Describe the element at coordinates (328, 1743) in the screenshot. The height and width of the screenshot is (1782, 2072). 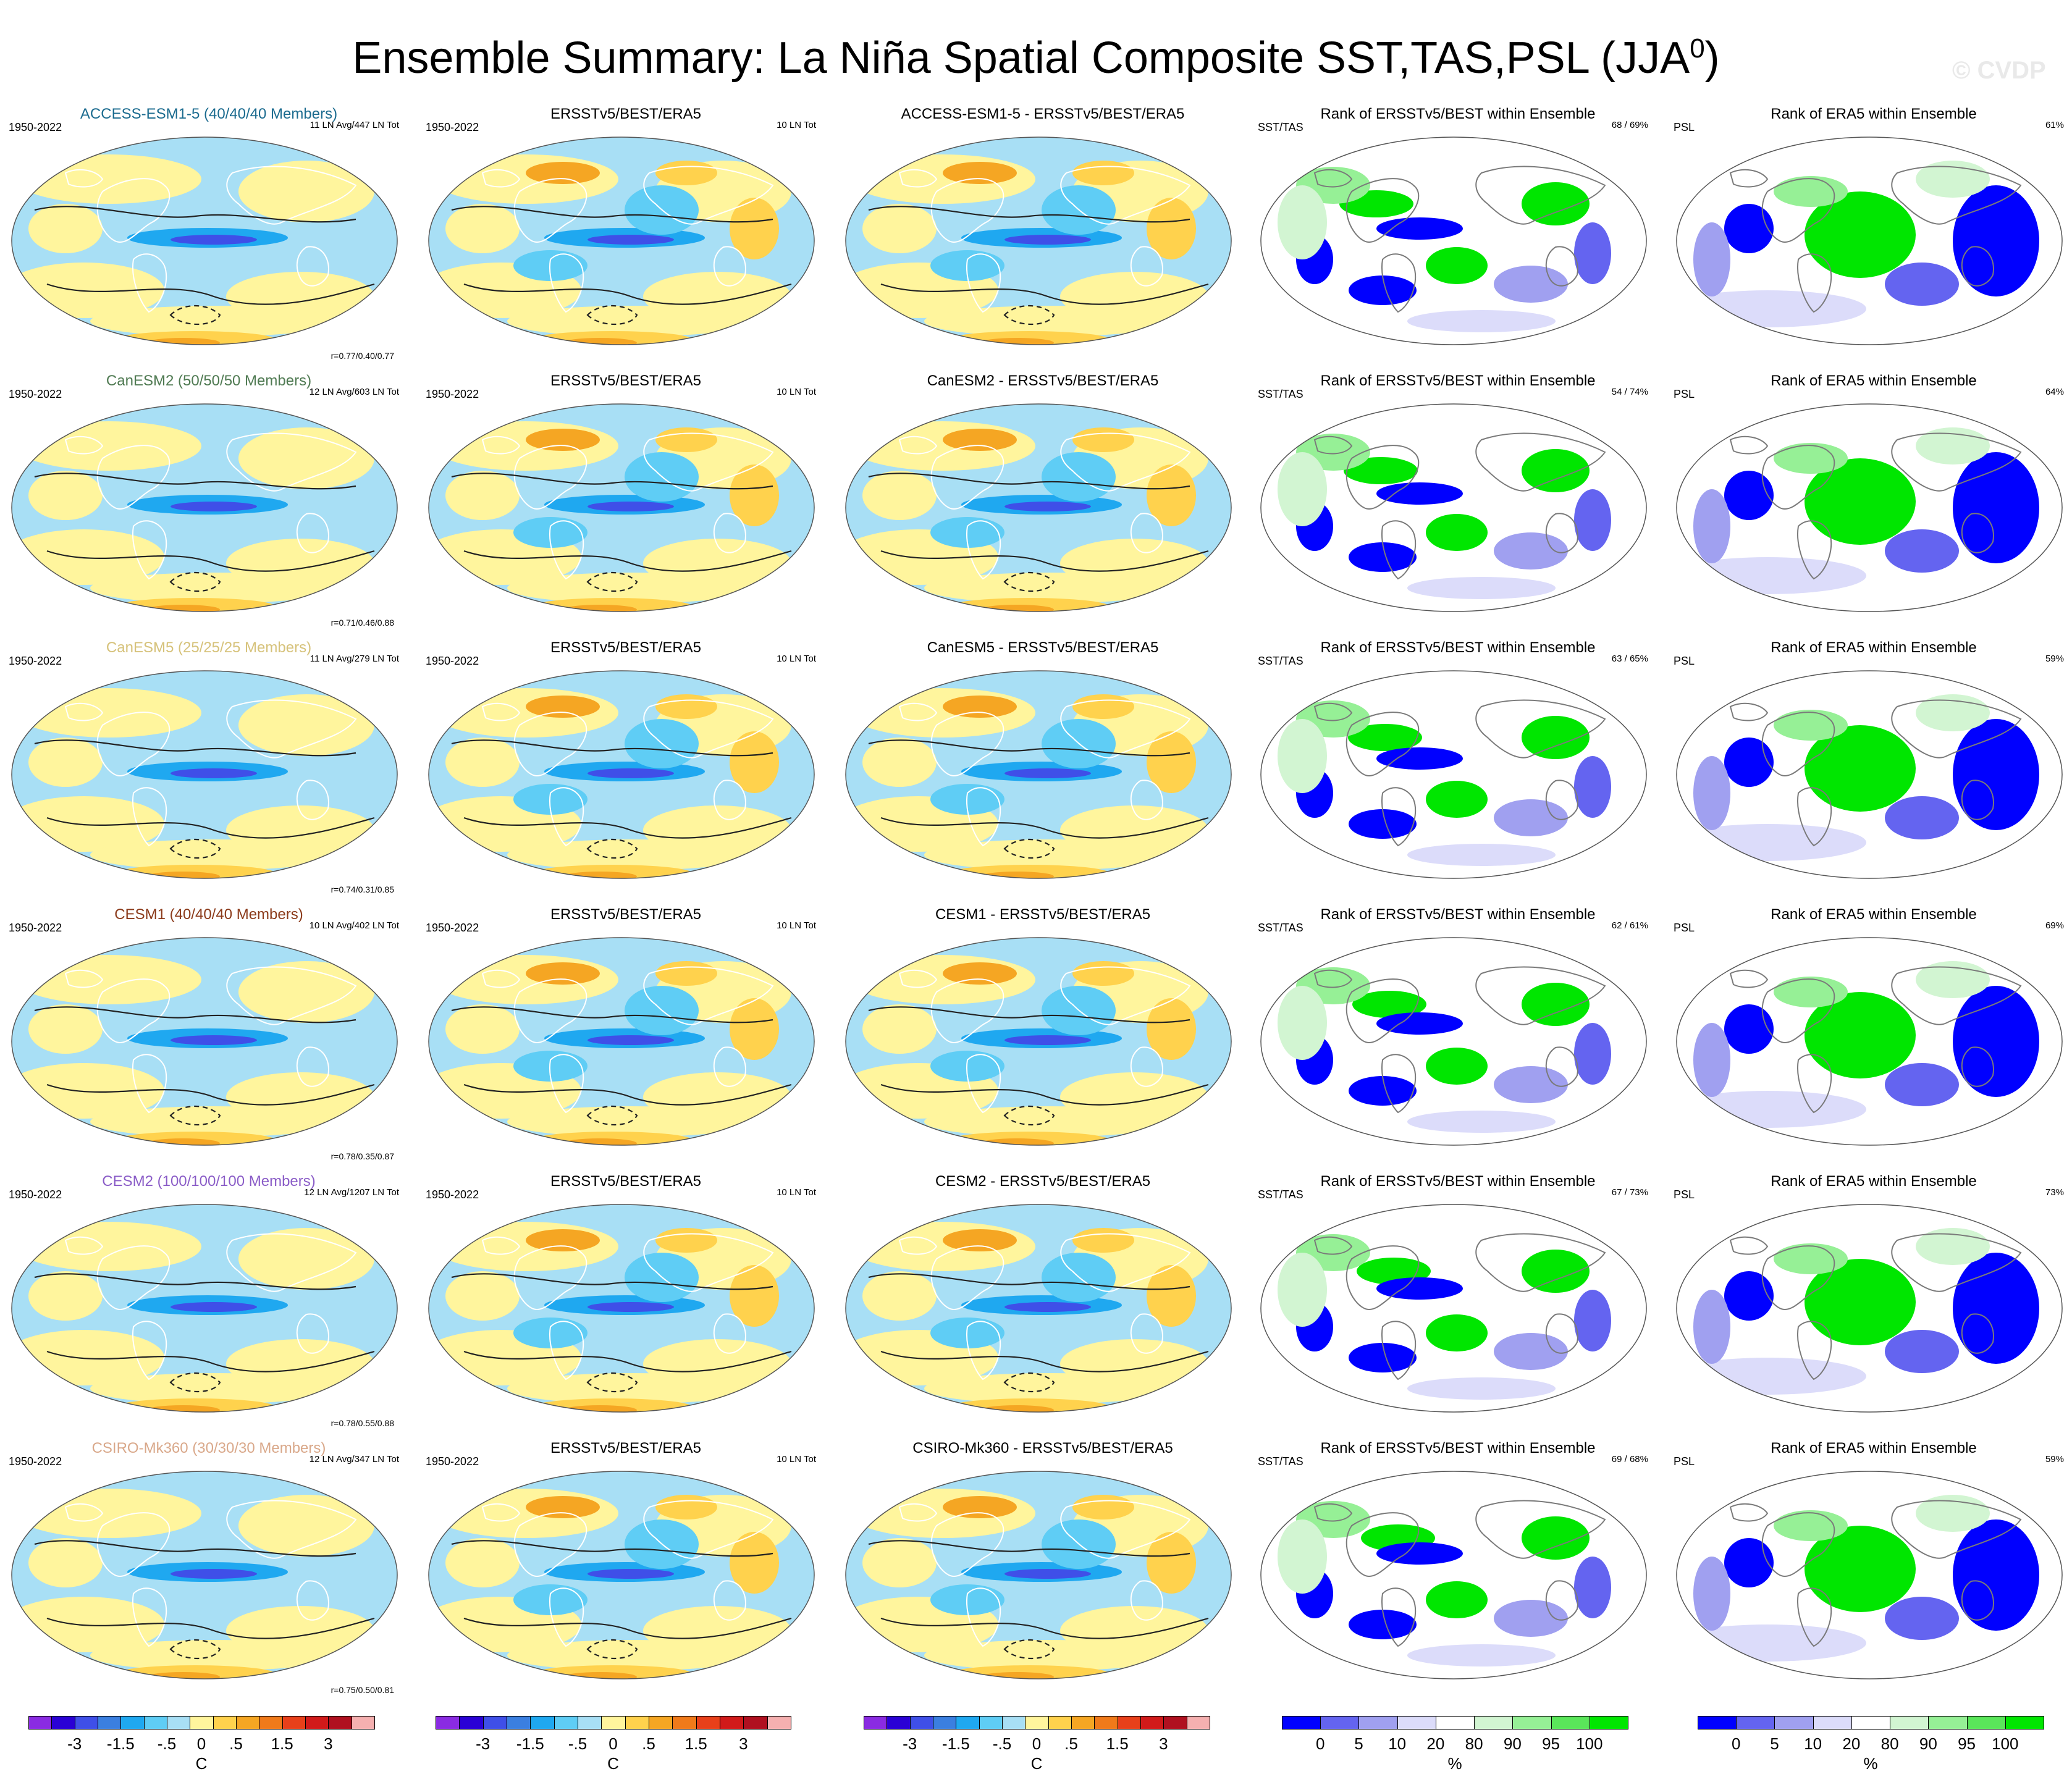
I see `colorbar-tick-label: 3` at that location.